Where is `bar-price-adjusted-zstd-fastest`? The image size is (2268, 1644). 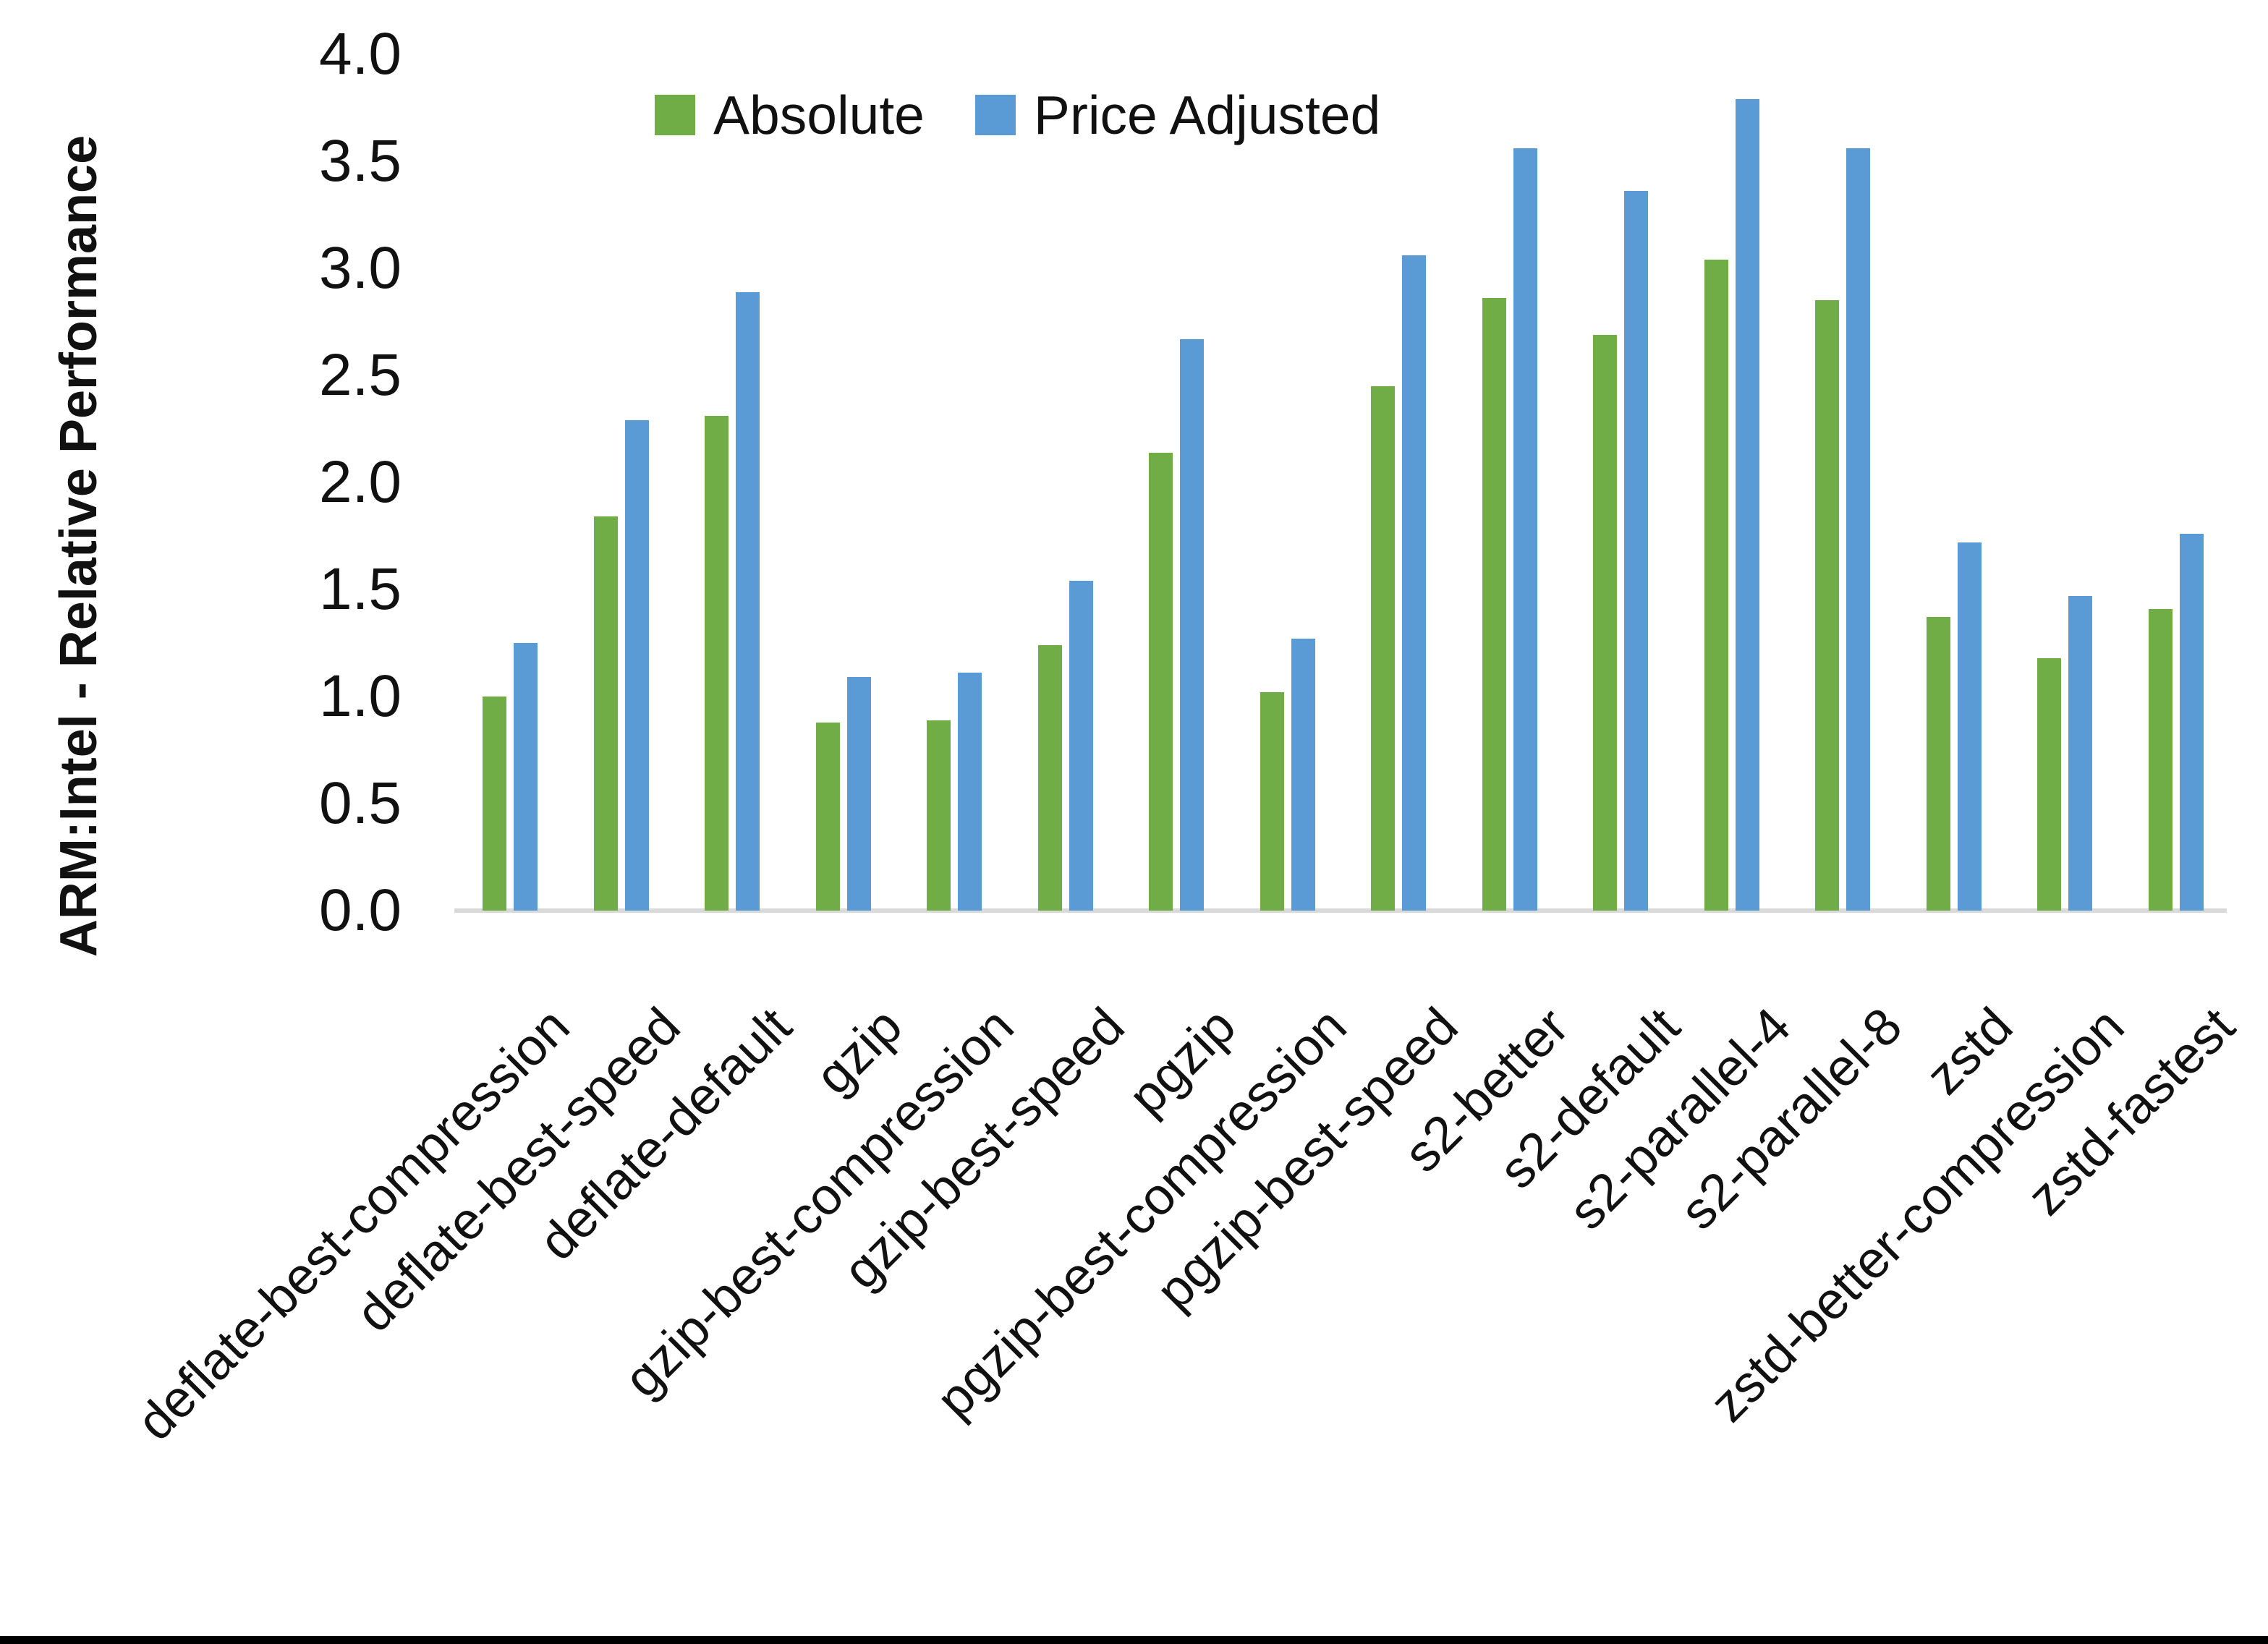 bar-price-adjusted-zstd-fastest is located at coordinates (2192, 722).